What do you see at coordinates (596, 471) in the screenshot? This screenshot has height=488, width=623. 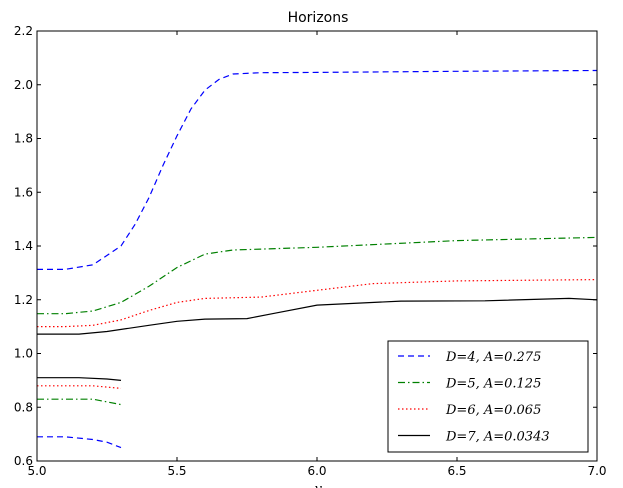 I see `x-tick-label: 7.0` at bounding box center [596, 471].